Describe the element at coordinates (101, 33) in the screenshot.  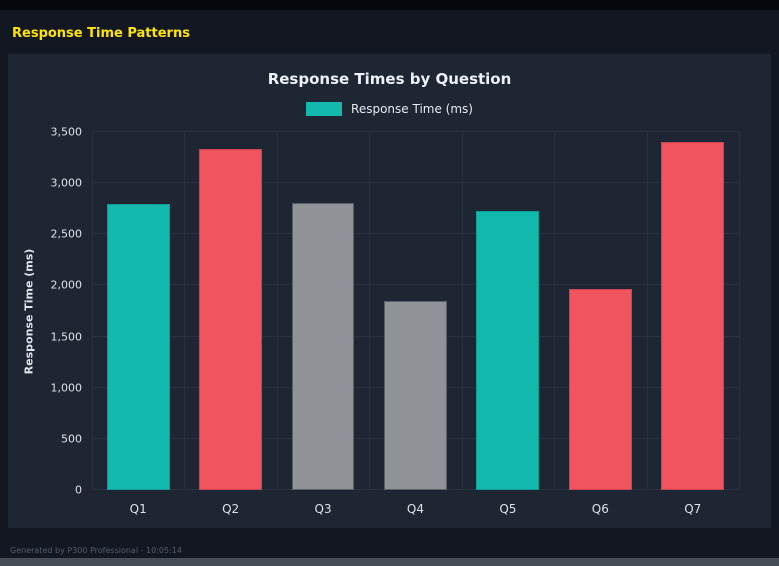
I see `page-title: Response Time Patterns` at that location.